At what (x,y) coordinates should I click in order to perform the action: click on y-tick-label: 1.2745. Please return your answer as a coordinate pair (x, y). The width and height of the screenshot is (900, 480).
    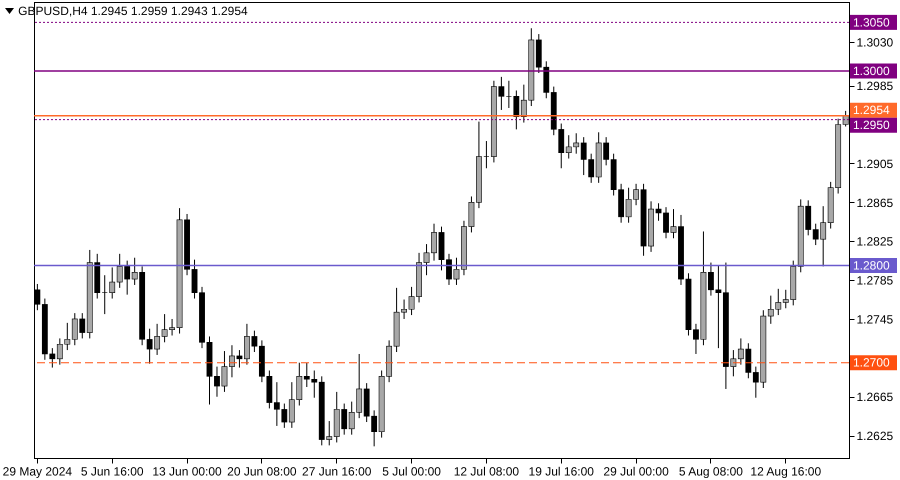
    Looking at the image, I should click on (875, 319).